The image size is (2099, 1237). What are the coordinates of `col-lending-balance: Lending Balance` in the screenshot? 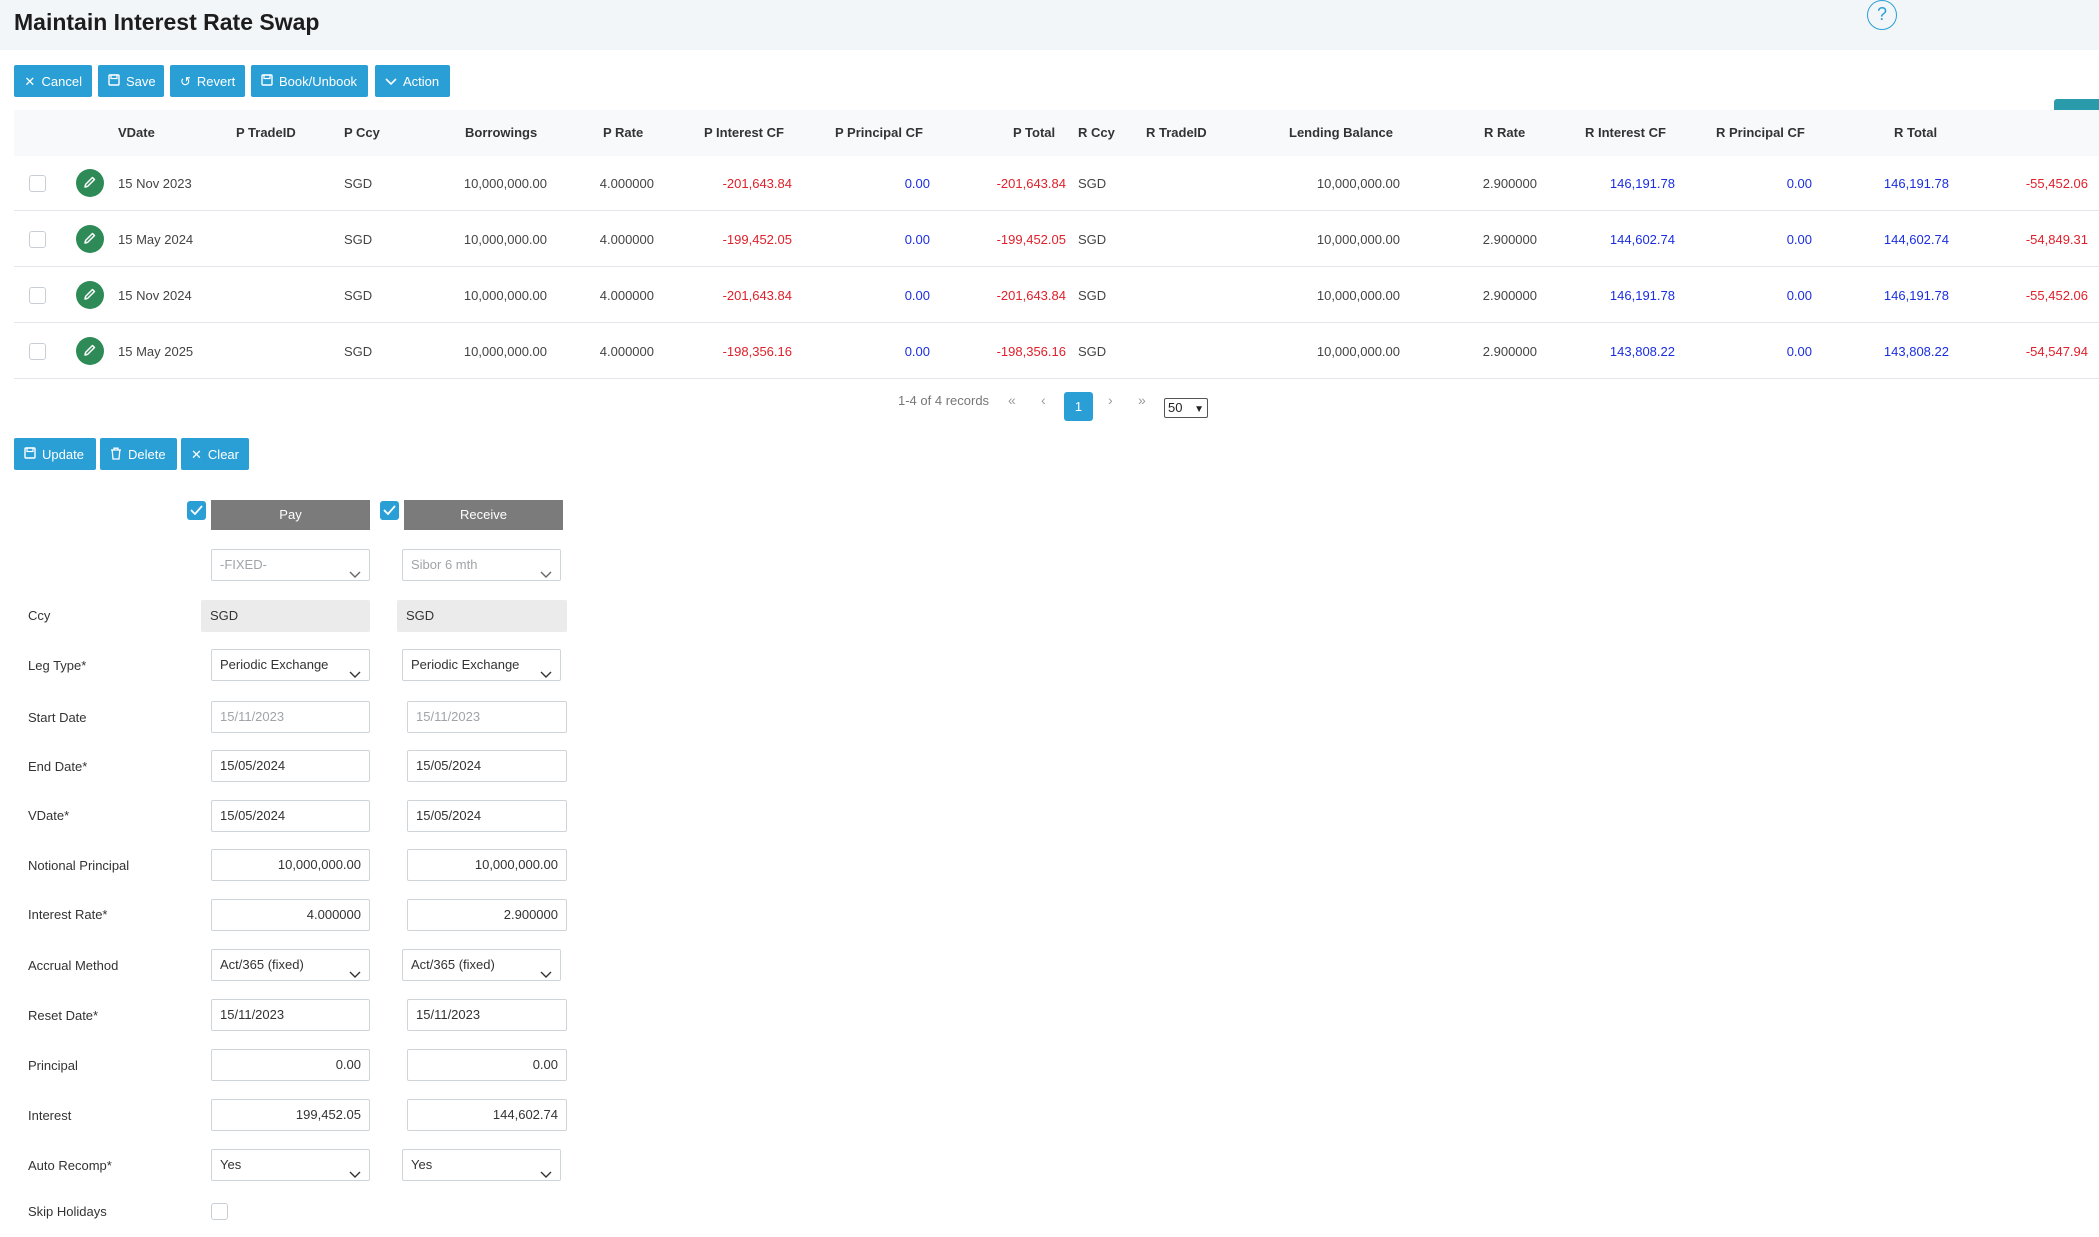 It's located at (1341, 132).